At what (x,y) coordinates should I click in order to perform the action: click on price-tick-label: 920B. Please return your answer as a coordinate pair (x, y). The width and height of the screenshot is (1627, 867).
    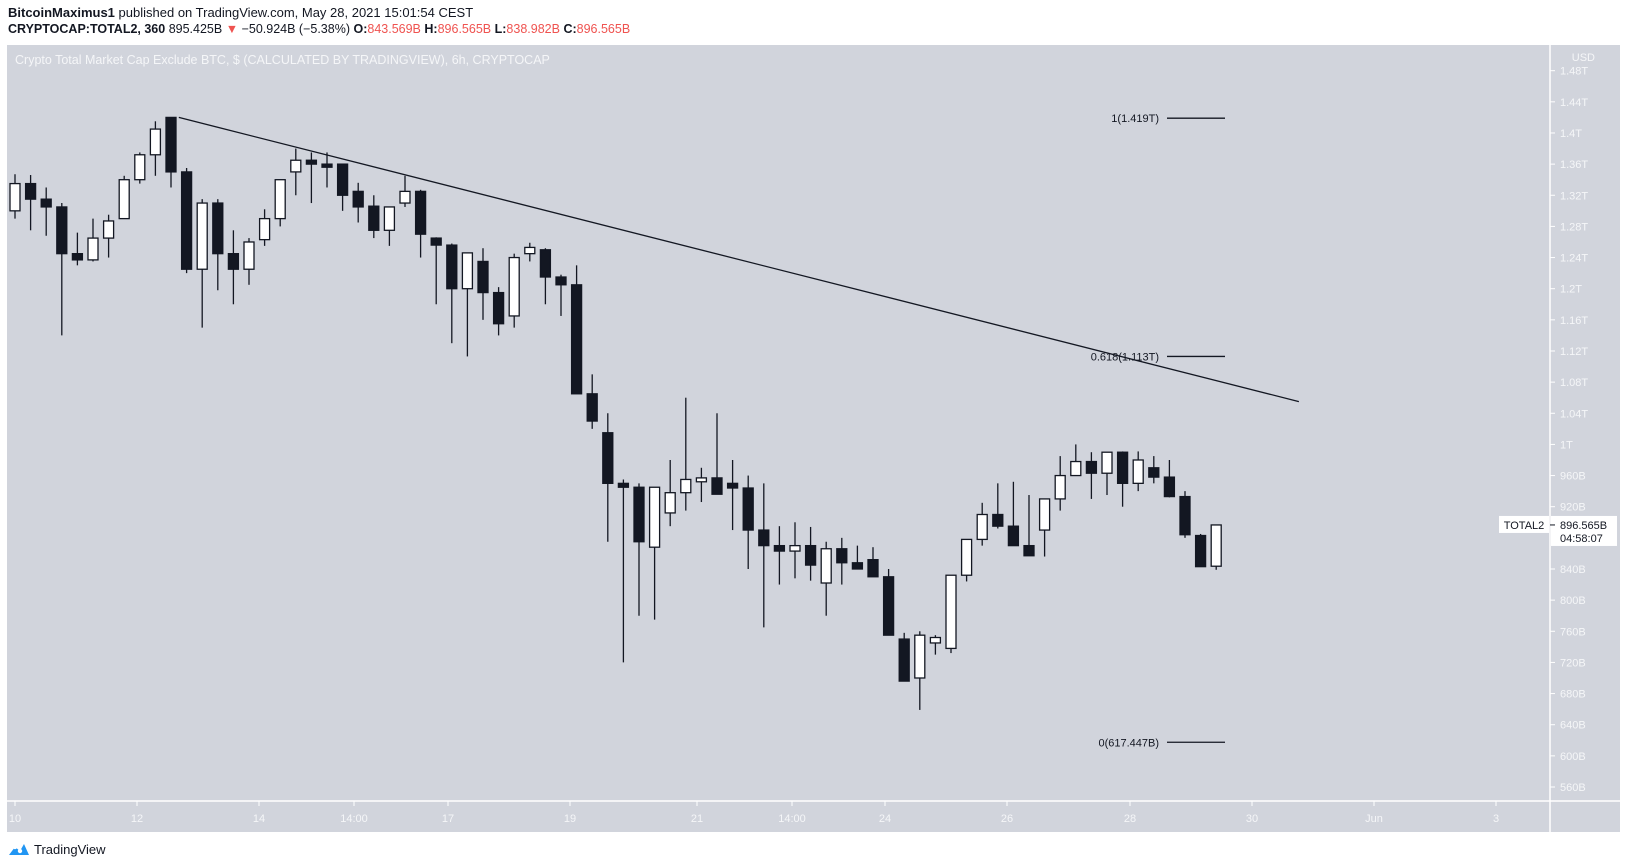
    Looking at the image, I should click on (1573, 508).